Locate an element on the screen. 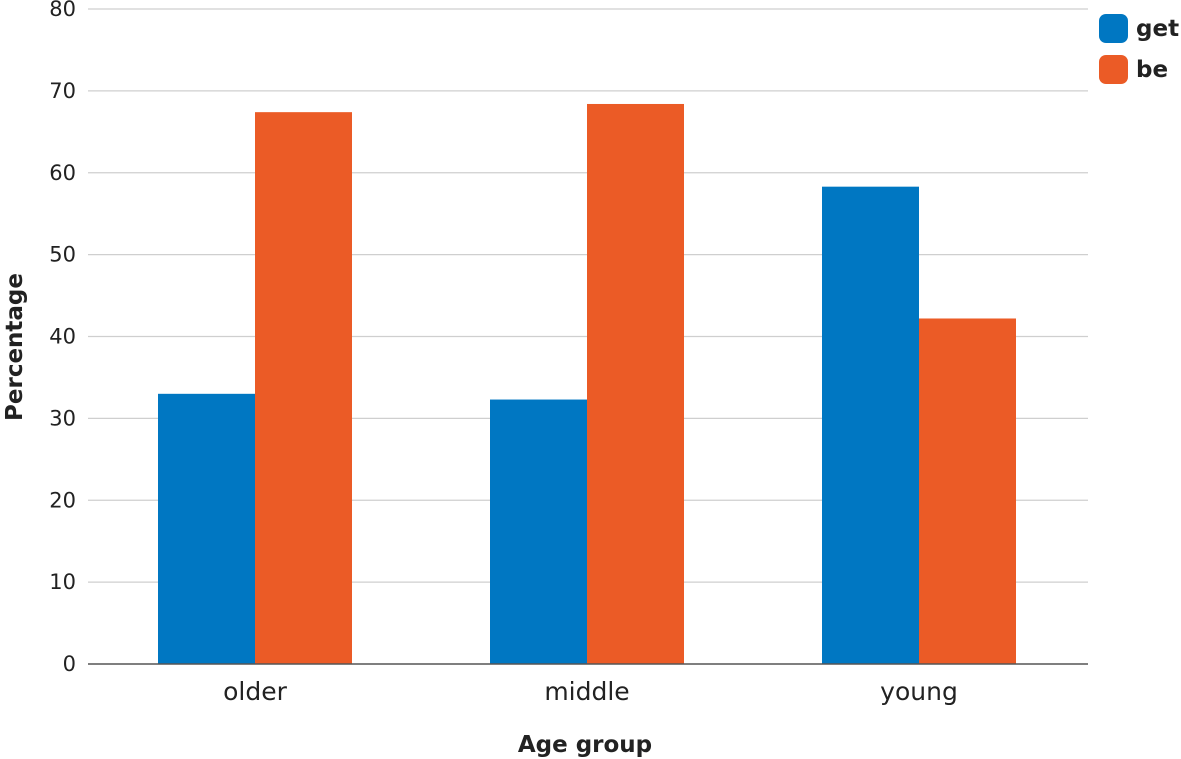  bar-be-middle is located at coordinates (635, 384).